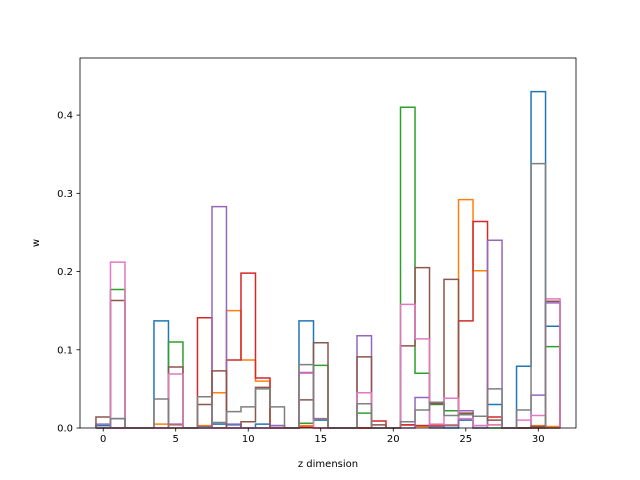  What do you see at coordinates (393, 439) in the screenshot?
I see `x-tick-label: 20` at bounding box center [393, 439].